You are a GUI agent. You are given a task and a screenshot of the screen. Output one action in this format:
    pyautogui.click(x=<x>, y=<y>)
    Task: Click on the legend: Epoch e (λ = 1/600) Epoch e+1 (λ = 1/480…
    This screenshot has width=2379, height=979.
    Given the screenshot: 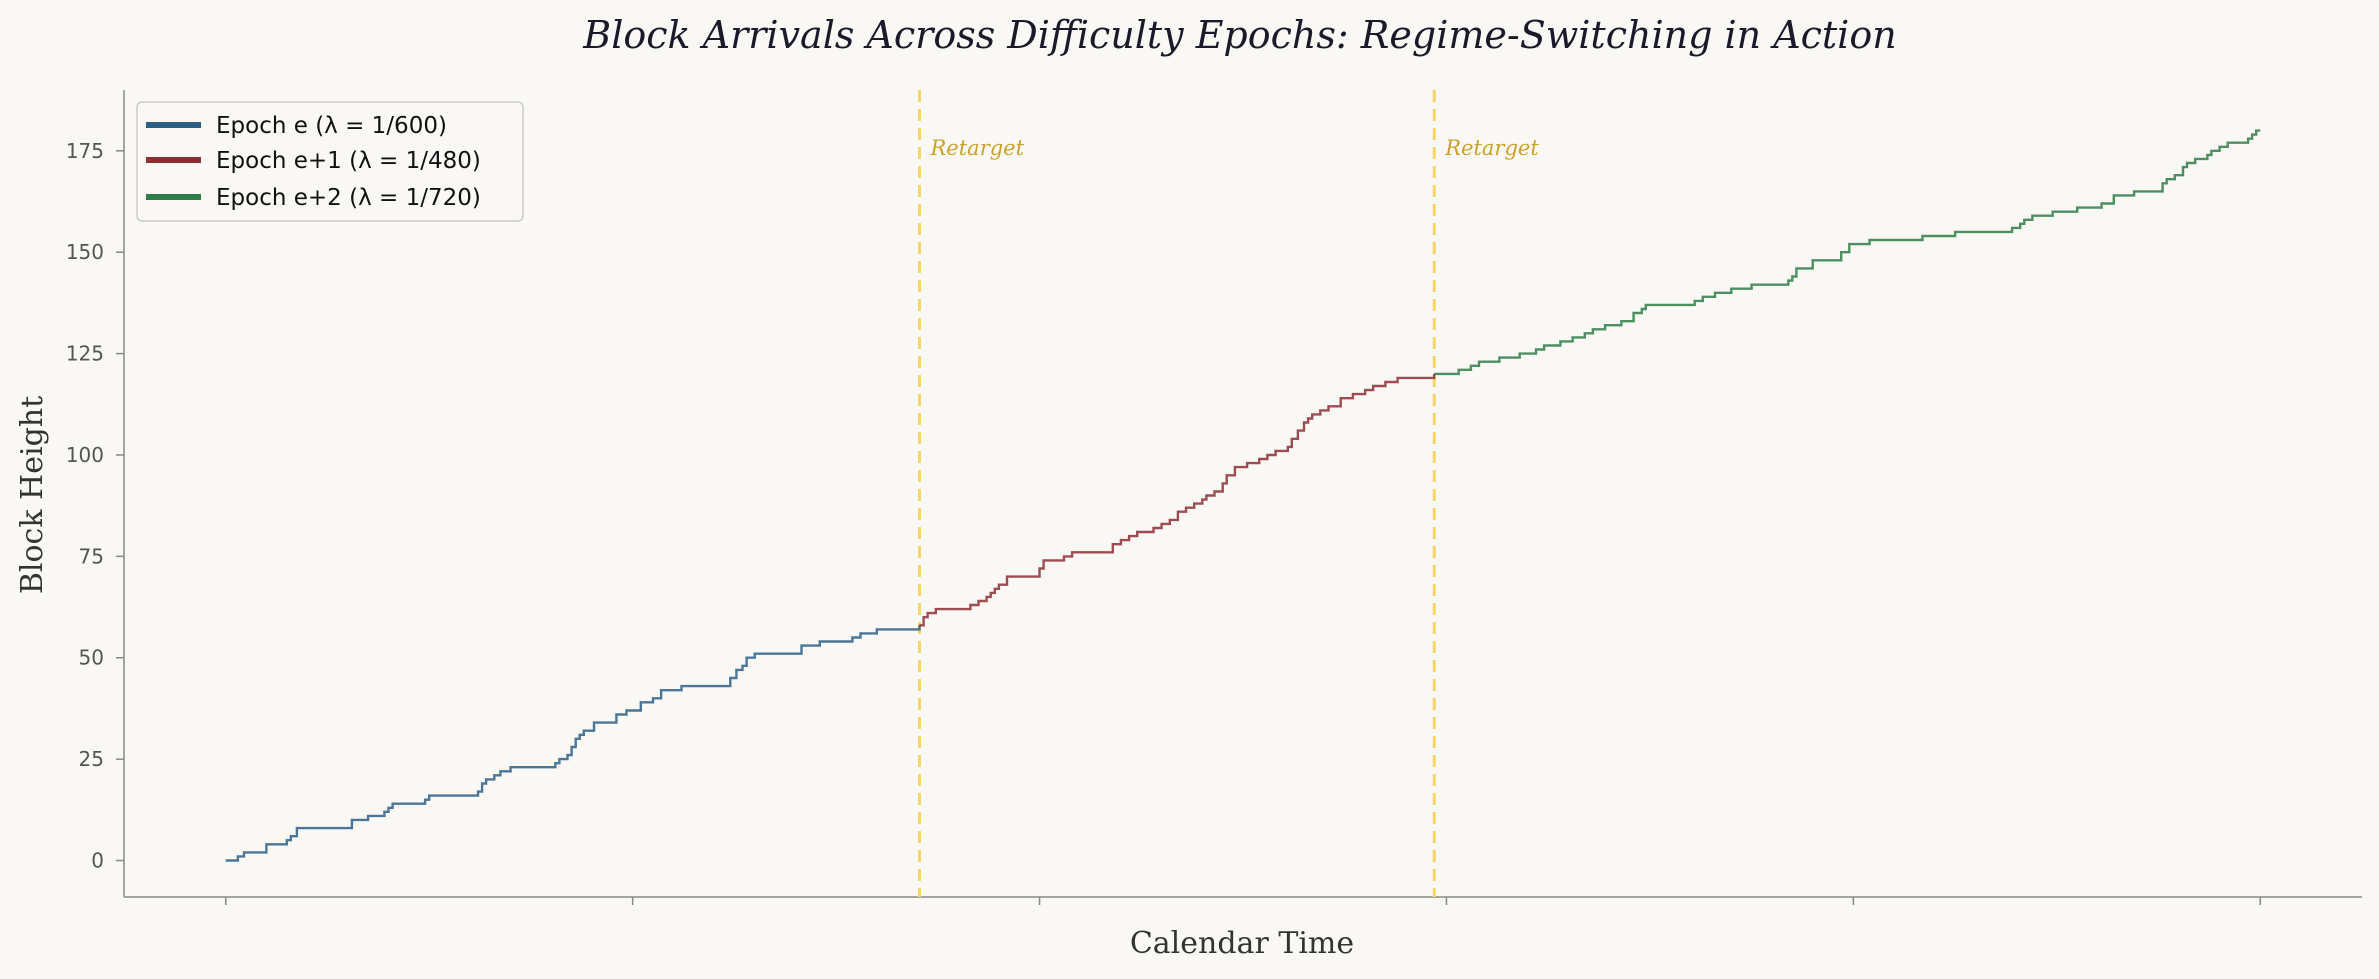 What is the action you would take?
    pyautogui.click(x=330, y=161)
    